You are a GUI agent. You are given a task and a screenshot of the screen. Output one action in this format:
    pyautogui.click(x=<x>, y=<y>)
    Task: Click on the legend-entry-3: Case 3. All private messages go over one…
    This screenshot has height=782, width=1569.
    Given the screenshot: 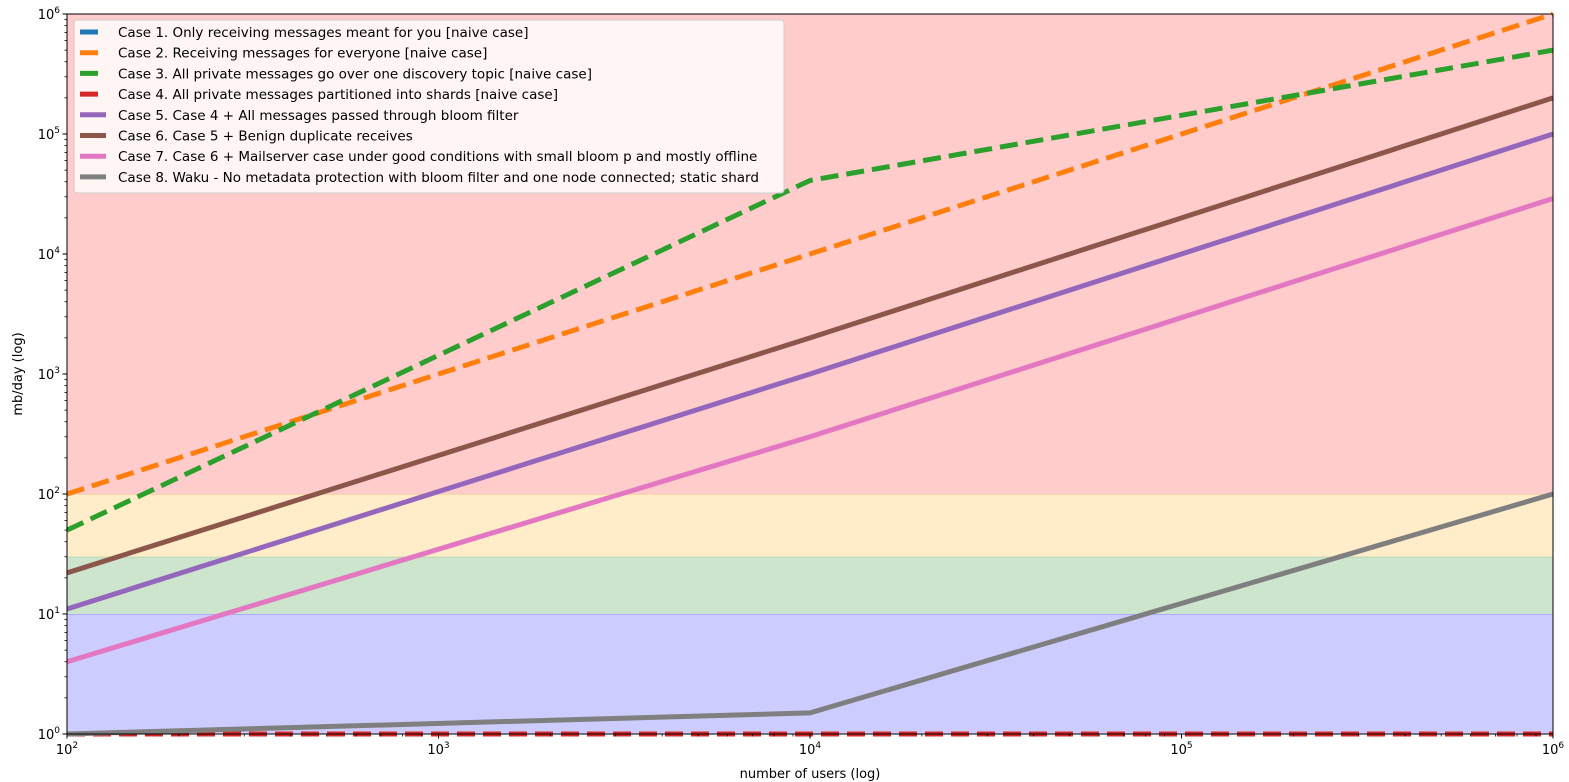 What is the action you would take?
    pyautogui.click(x=355, y=74)
    